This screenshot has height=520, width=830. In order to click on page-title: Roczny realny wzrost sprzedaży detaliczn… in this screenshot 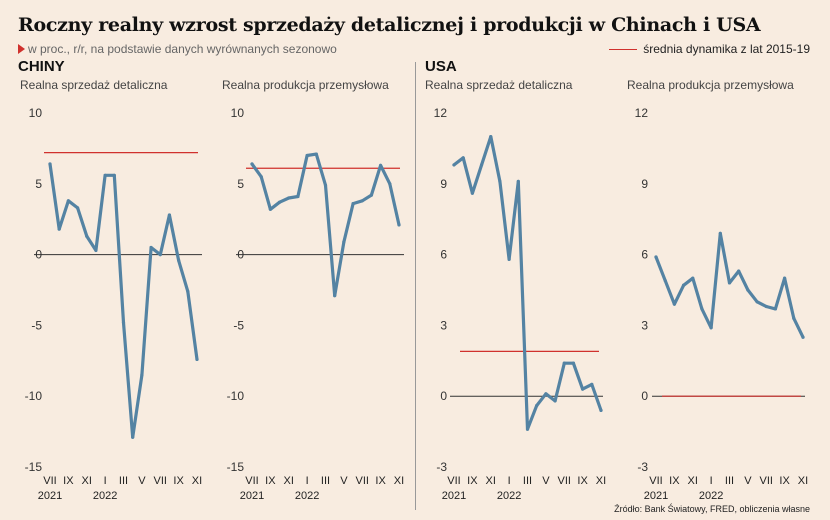, I will do `click(389, 25)`.